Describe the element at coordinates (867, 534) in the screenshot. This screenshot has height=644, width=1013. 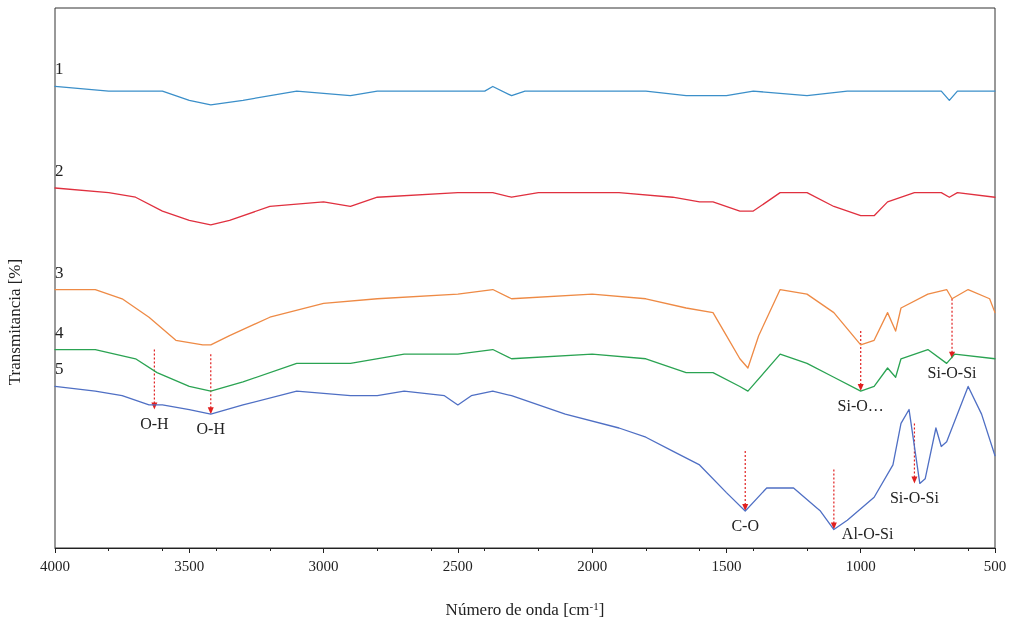
I see `annotation: Al-O-Si` at that location.